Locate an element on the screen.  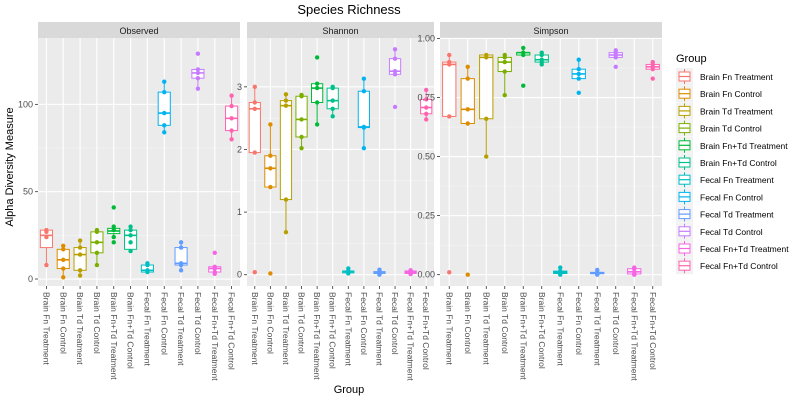
legend-title: Group is located at coordinates (691, 59).